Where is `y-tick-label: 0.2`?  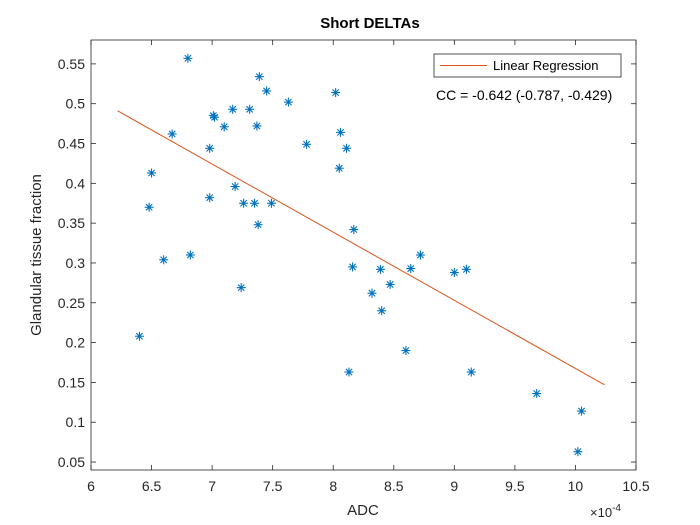 y-tick-label: 0.2 is located at coordinates (76, 343).